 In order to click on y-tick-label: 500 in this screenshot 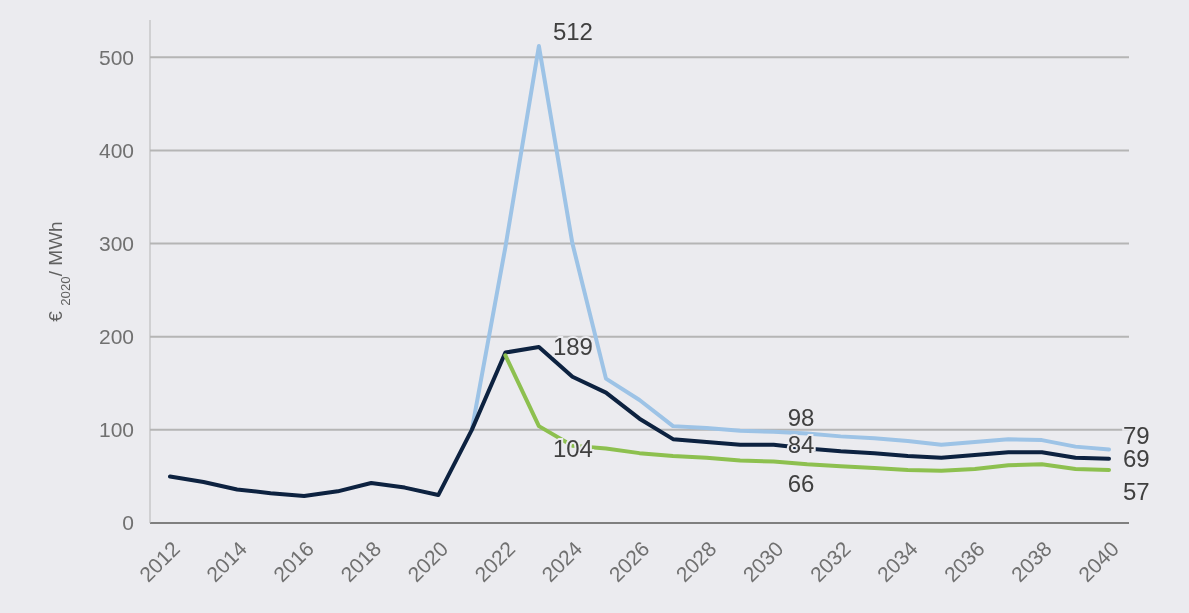, I will do `click(116, 57)`.